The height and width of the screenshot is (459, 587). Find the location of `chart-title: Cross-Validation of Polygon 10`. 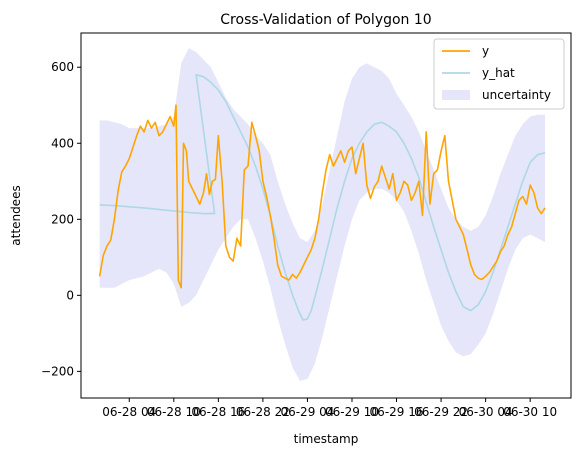

chart-title: Cross-Validation of Polygon 10 is located at coordinates (325, 20).